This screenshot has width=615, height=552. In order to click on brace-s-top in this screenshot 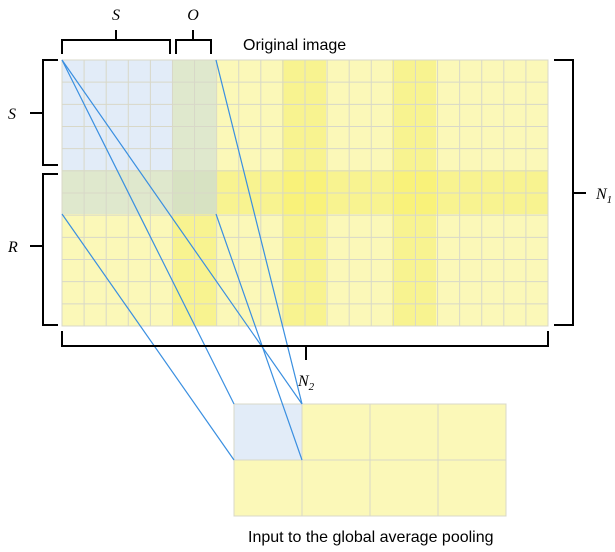, I will do `click(116, 42)`.